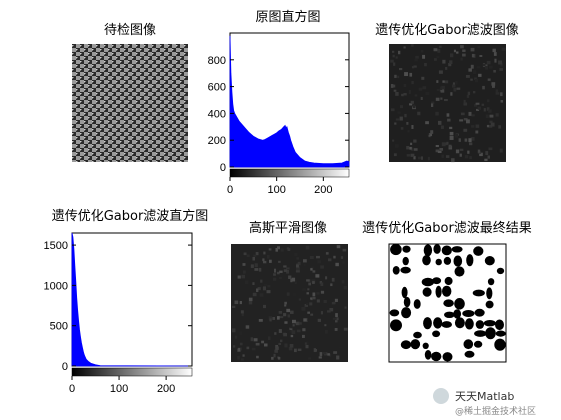 This screenshot has width=561, height=420. I want to click on original-xtick-label-0: 0, so click(230, 190).